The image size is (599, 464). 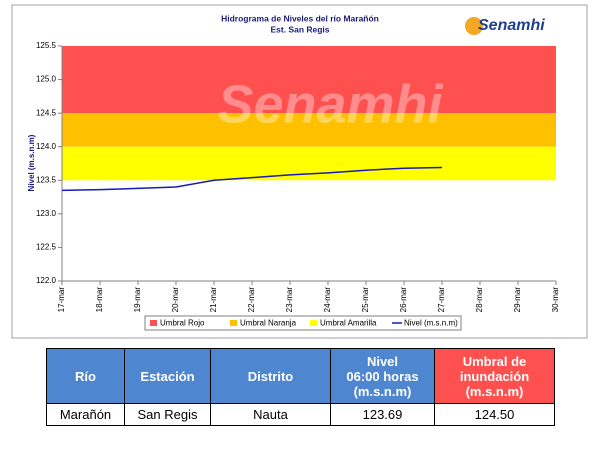 I want to click on cell: San Regis, so click(x=167, y=414).